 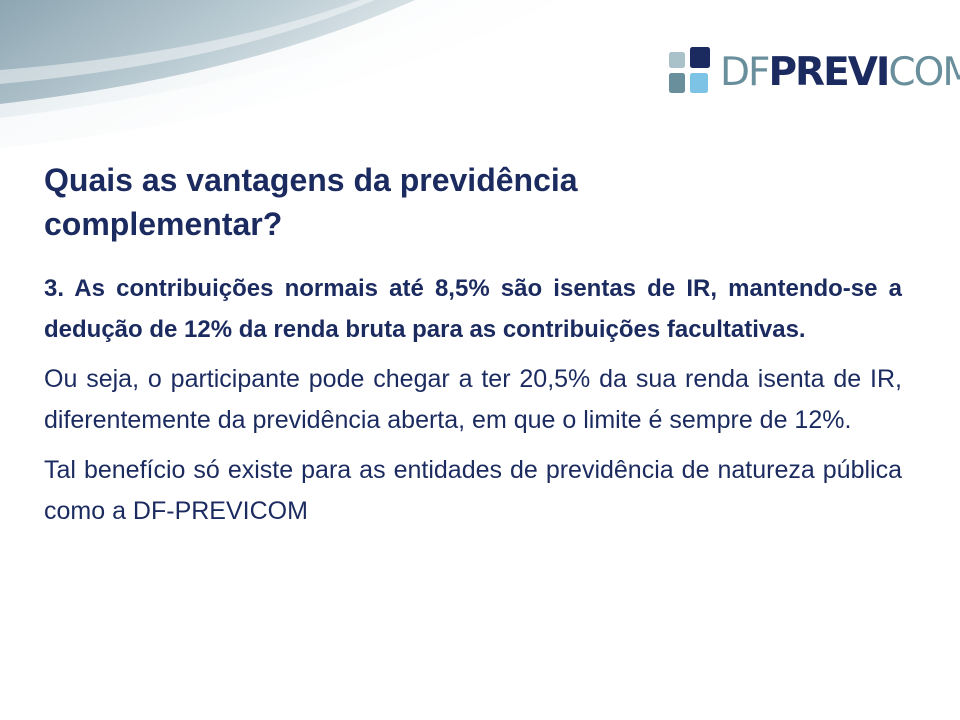 I want to click on swoosh-dark, so click(x=207, y=52).